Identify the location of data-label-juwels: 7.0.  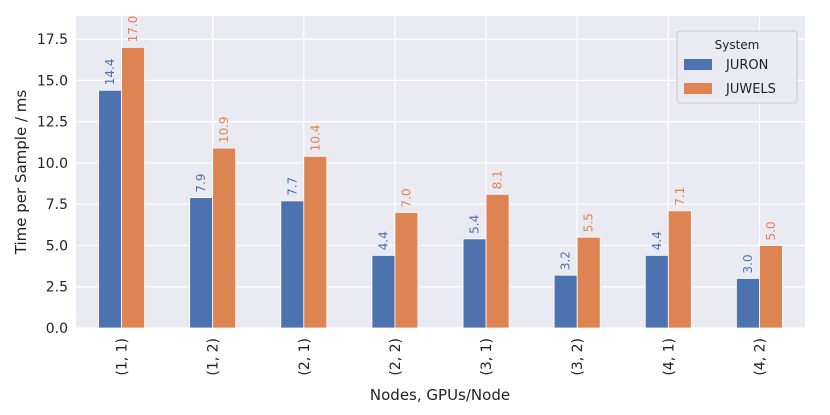
(406, 197).